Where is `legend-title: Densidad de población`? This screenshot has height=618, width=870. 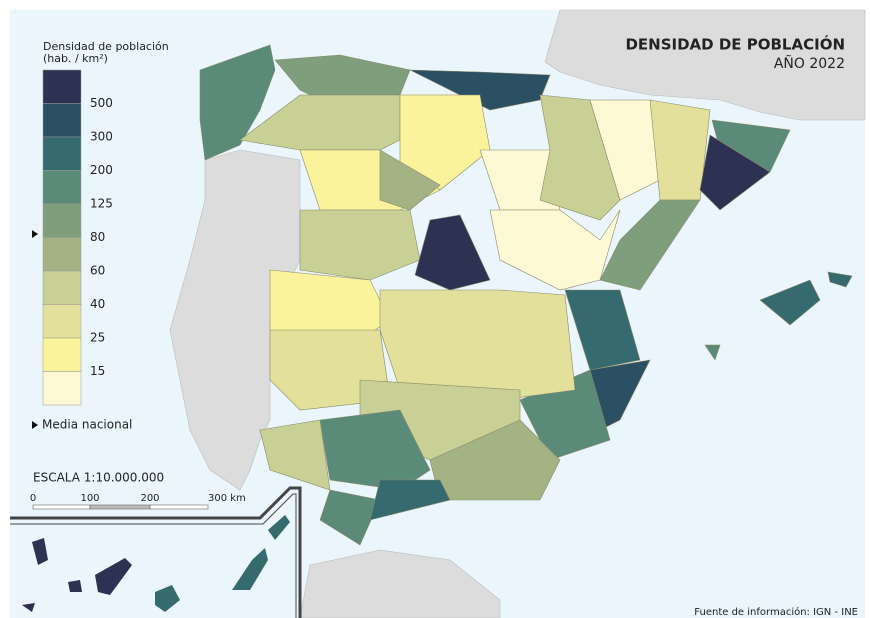
legend-title: Densidad de población is located at coordinates (106, 46).